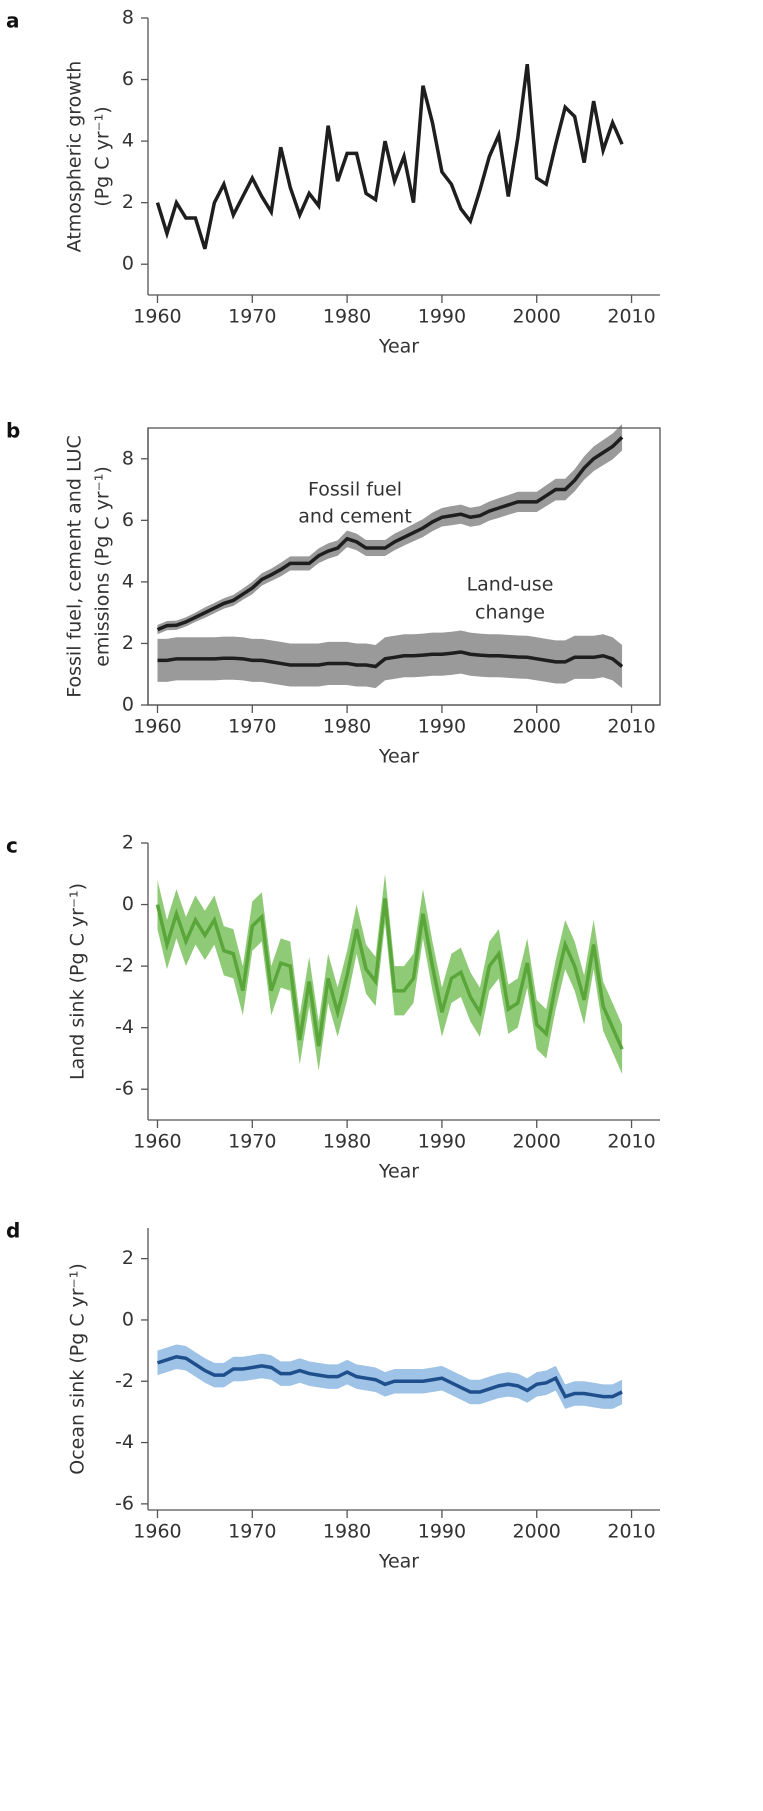 This screenshot has width=763, height=1811. I want to click on panel-label: b, so click(13, 431).